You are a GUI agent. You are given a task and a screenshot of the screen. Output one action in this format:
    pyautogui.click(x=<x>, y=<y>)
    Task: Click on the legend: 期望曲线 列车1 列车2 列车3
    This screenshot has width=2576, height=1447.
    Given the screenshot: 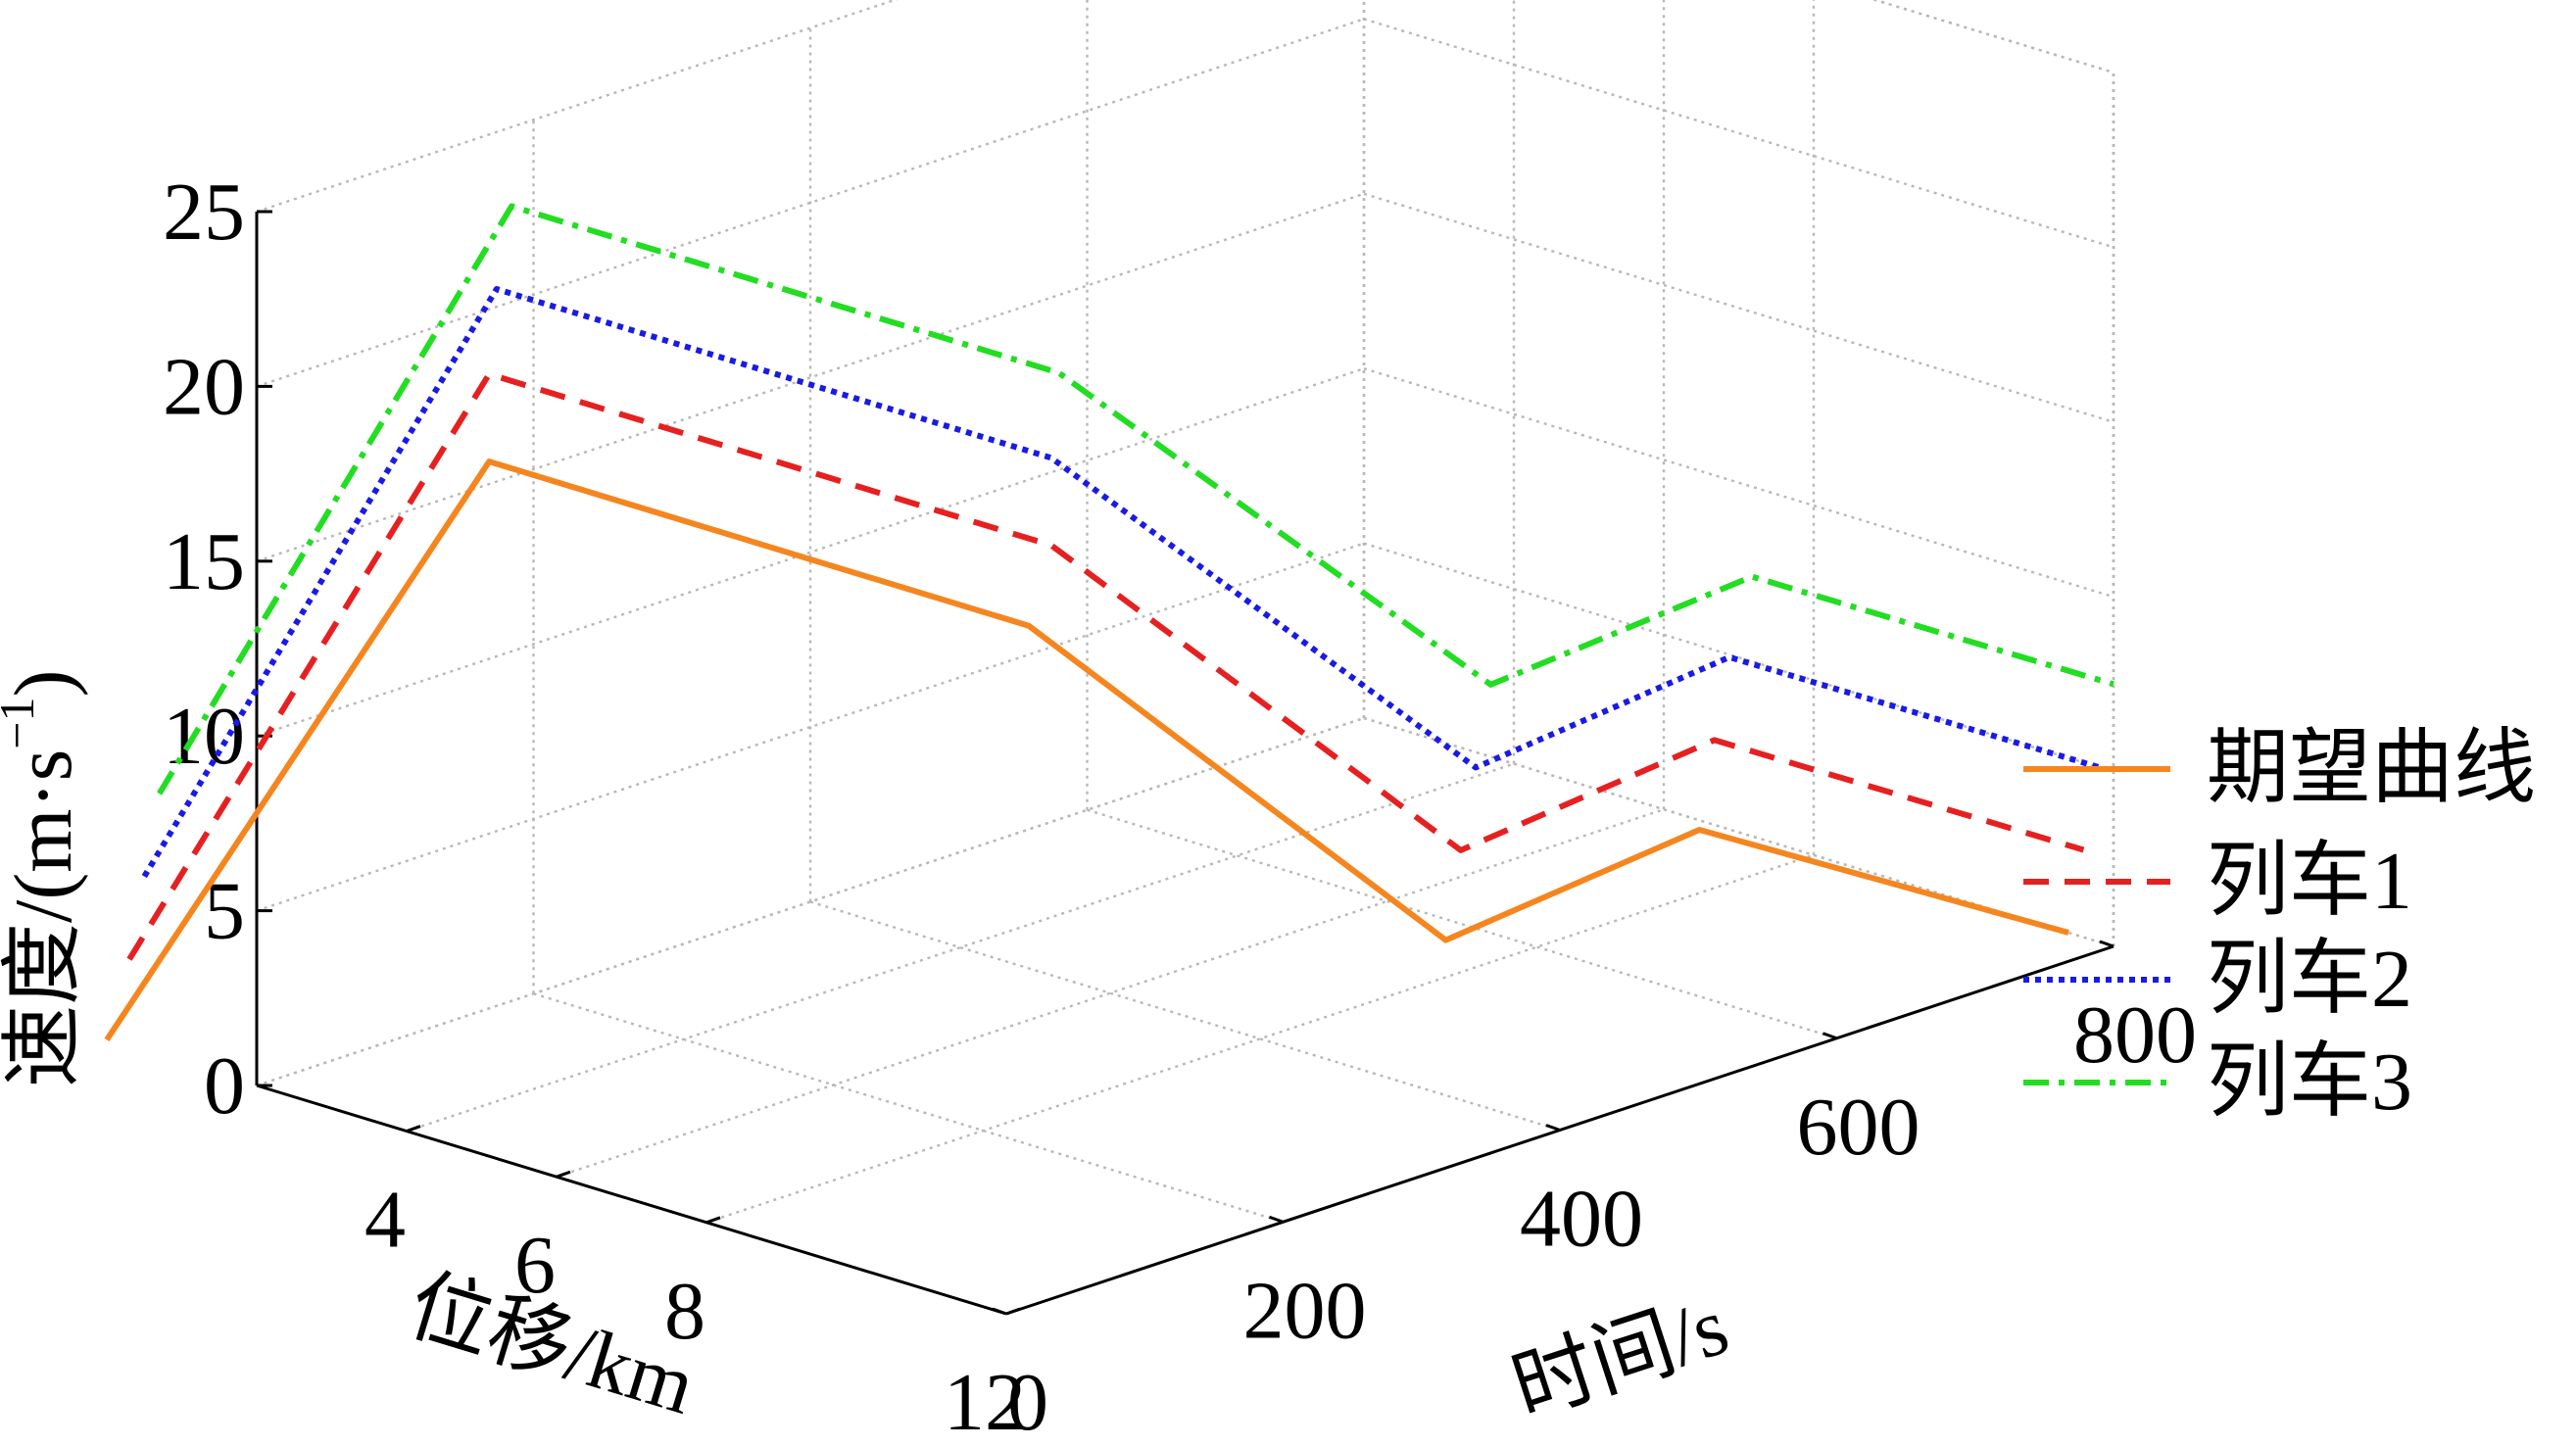 What is the action you would take?
    pyautogui.click(x=2279, y=925)
    